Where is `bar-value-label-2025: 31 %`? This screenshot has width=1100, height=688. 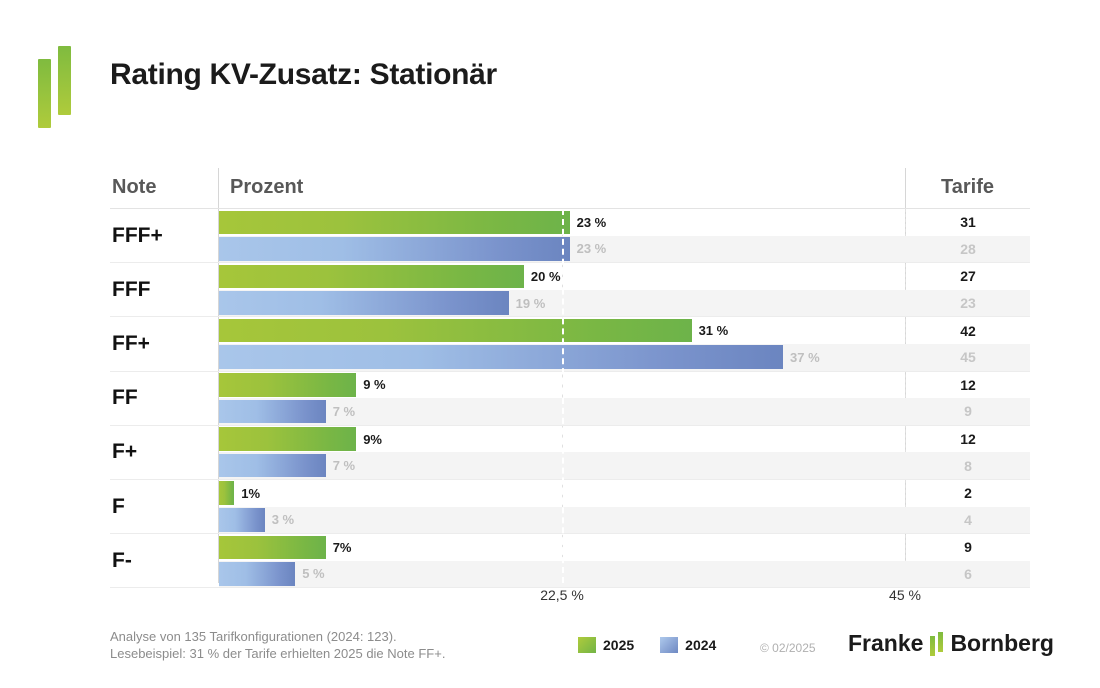 bar-value-label-2025: 31 % is located at coordinates (713, 331).